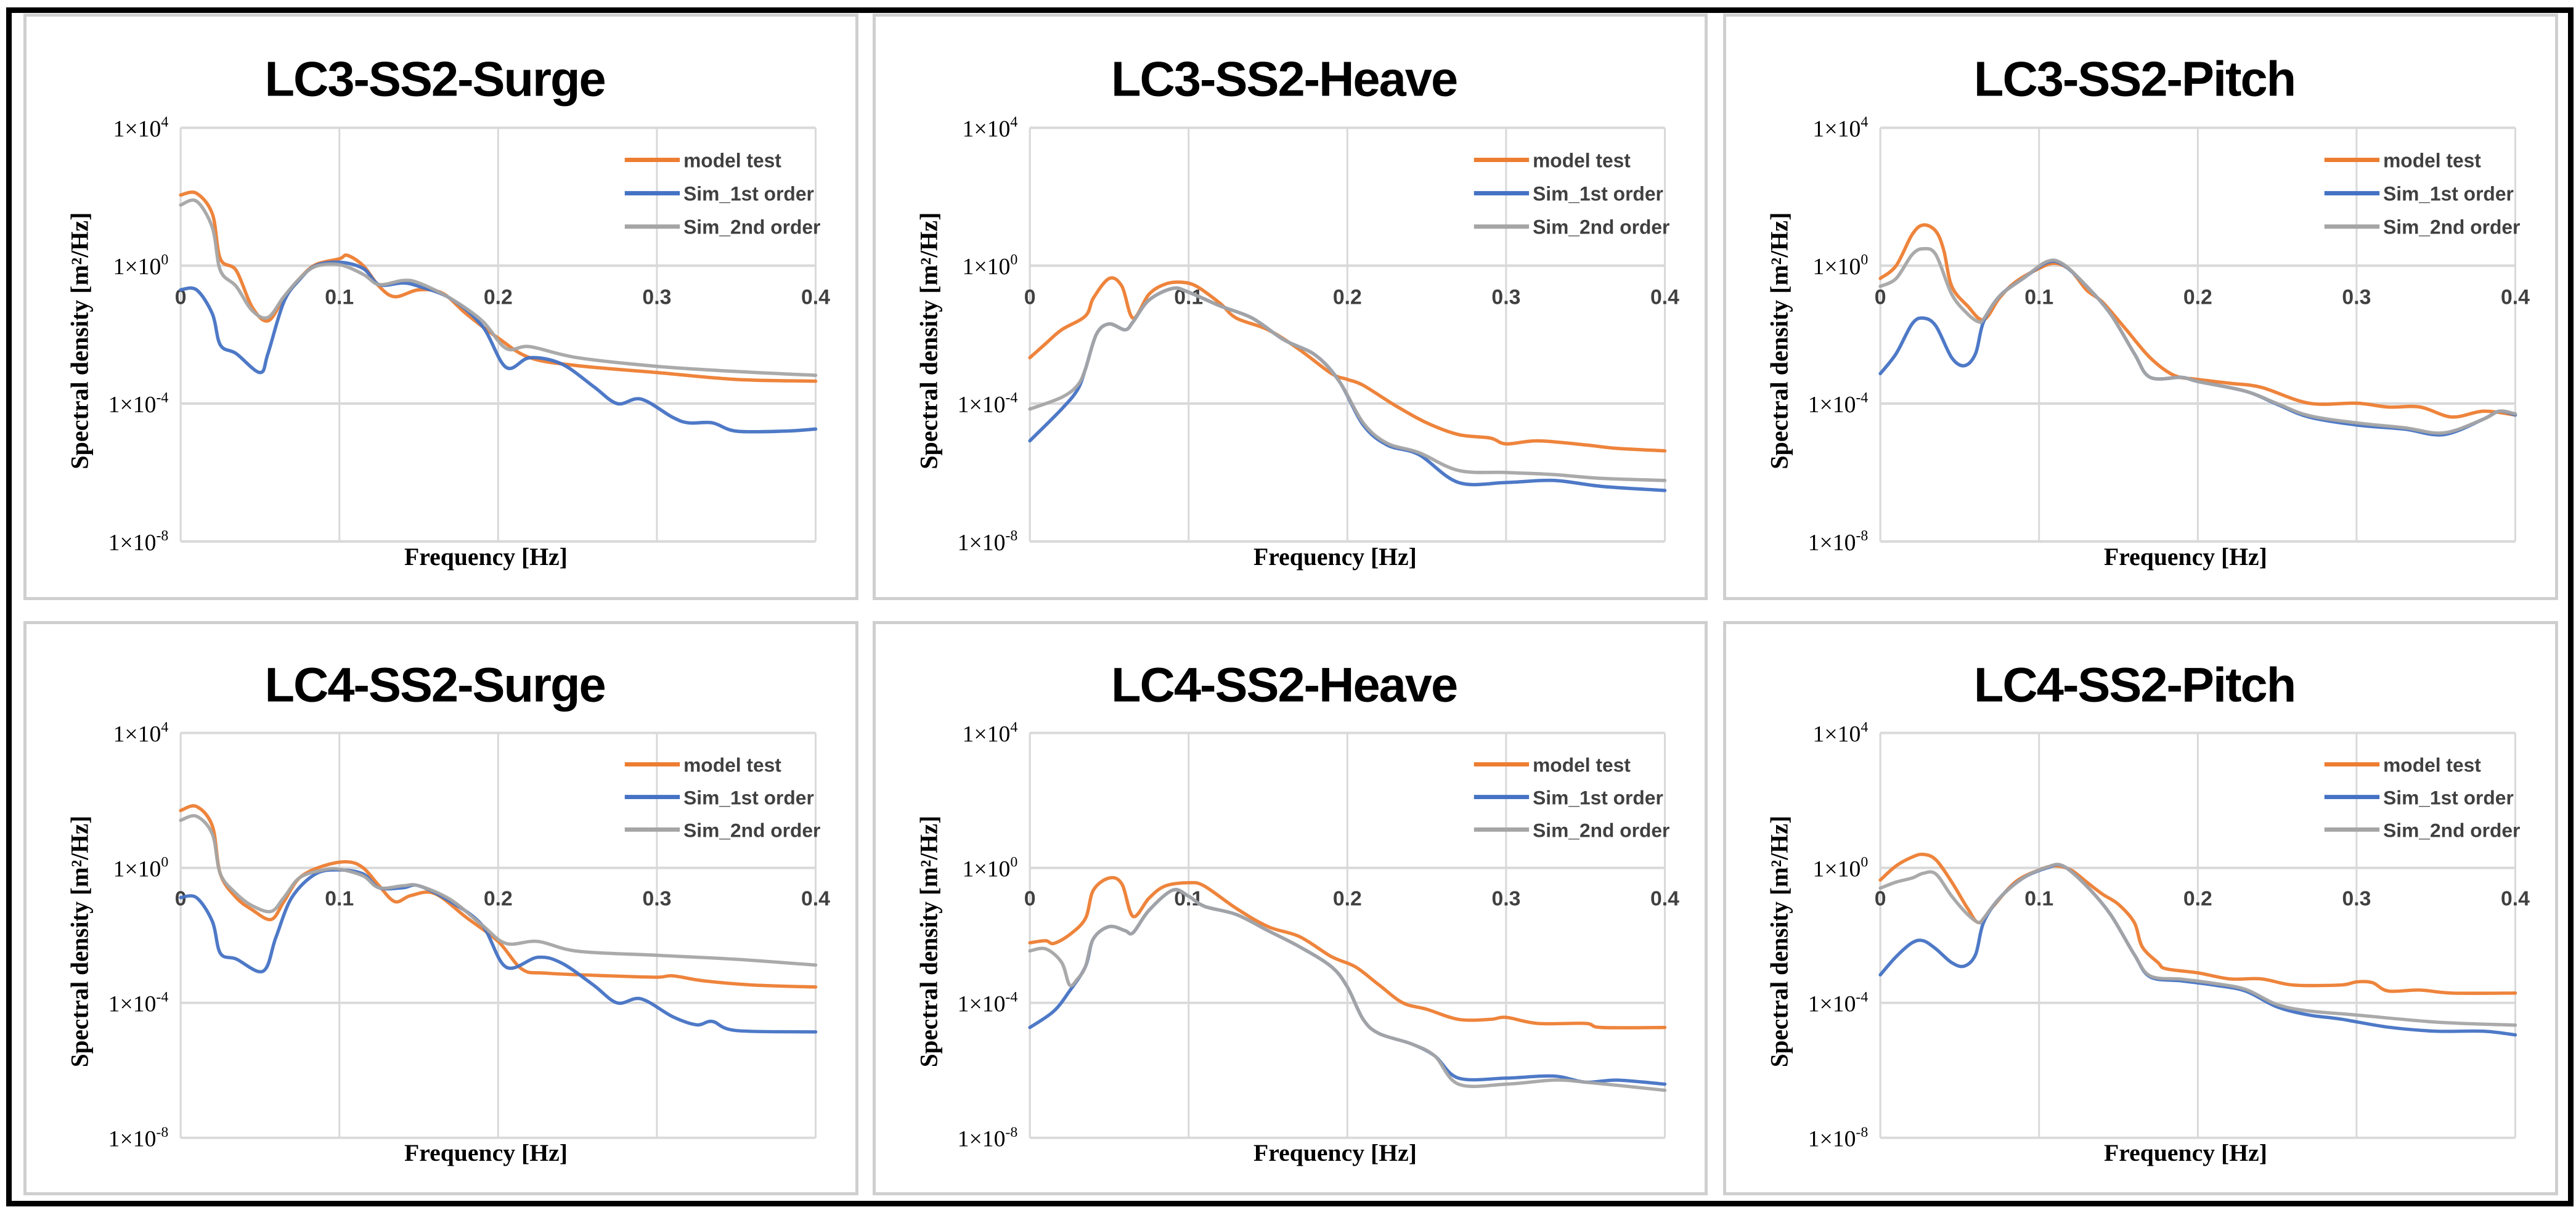 This screenshot has height=1207, width=2576. Describe the element at coordinates (498, 347) in the screenshot. I see `series-line-sim-1st-order` at that location.